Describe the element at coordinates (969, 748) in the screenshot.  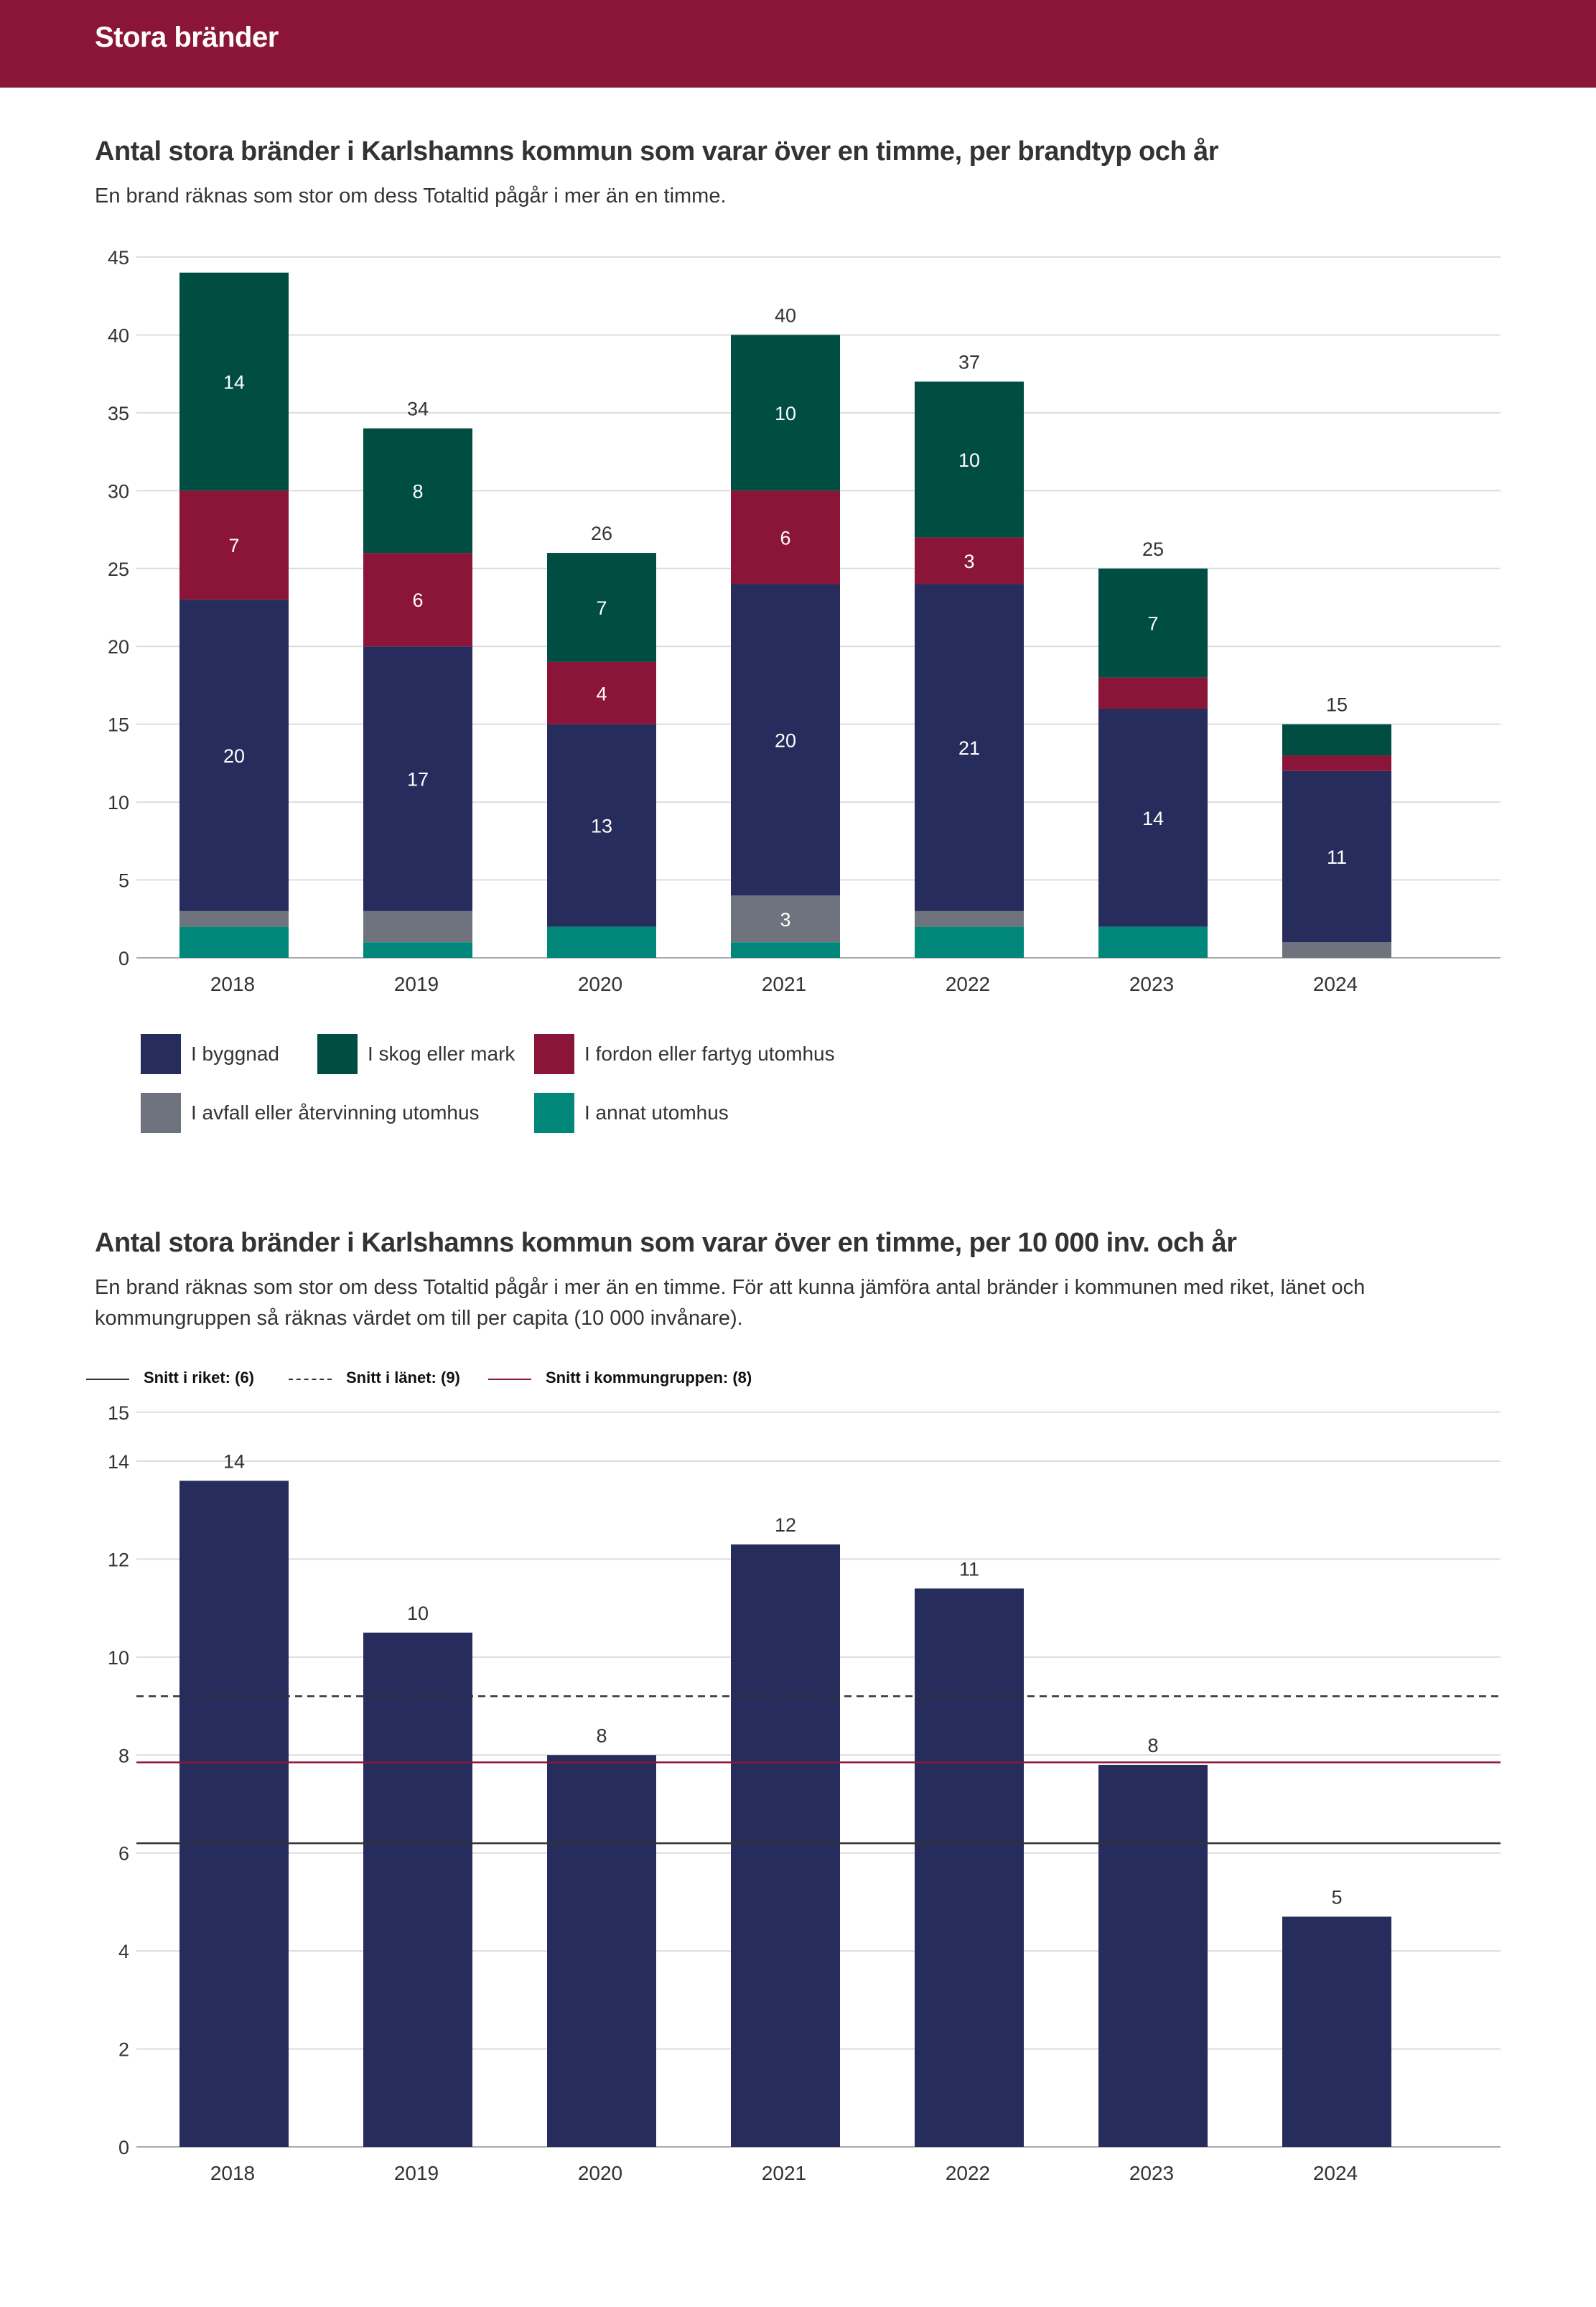
I see `segment-value-label: 21` at that location.